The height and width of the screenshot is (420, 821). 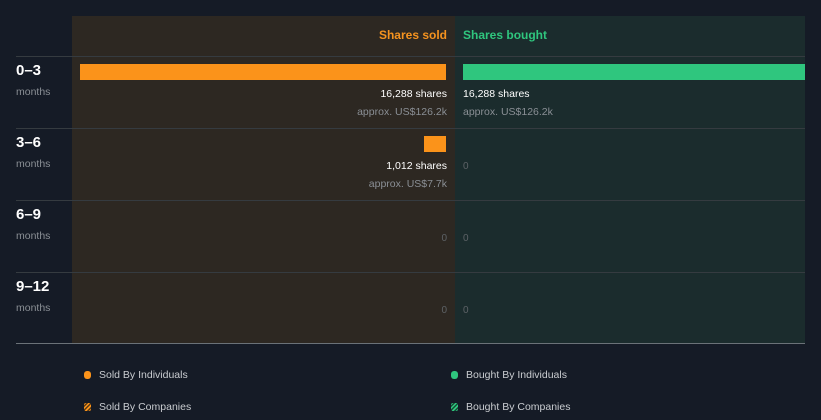 What do you see at coordinates (518, 407) in the screenshot?
I see `legend-label: Bought By Companies` at bounding box center [518, 407].